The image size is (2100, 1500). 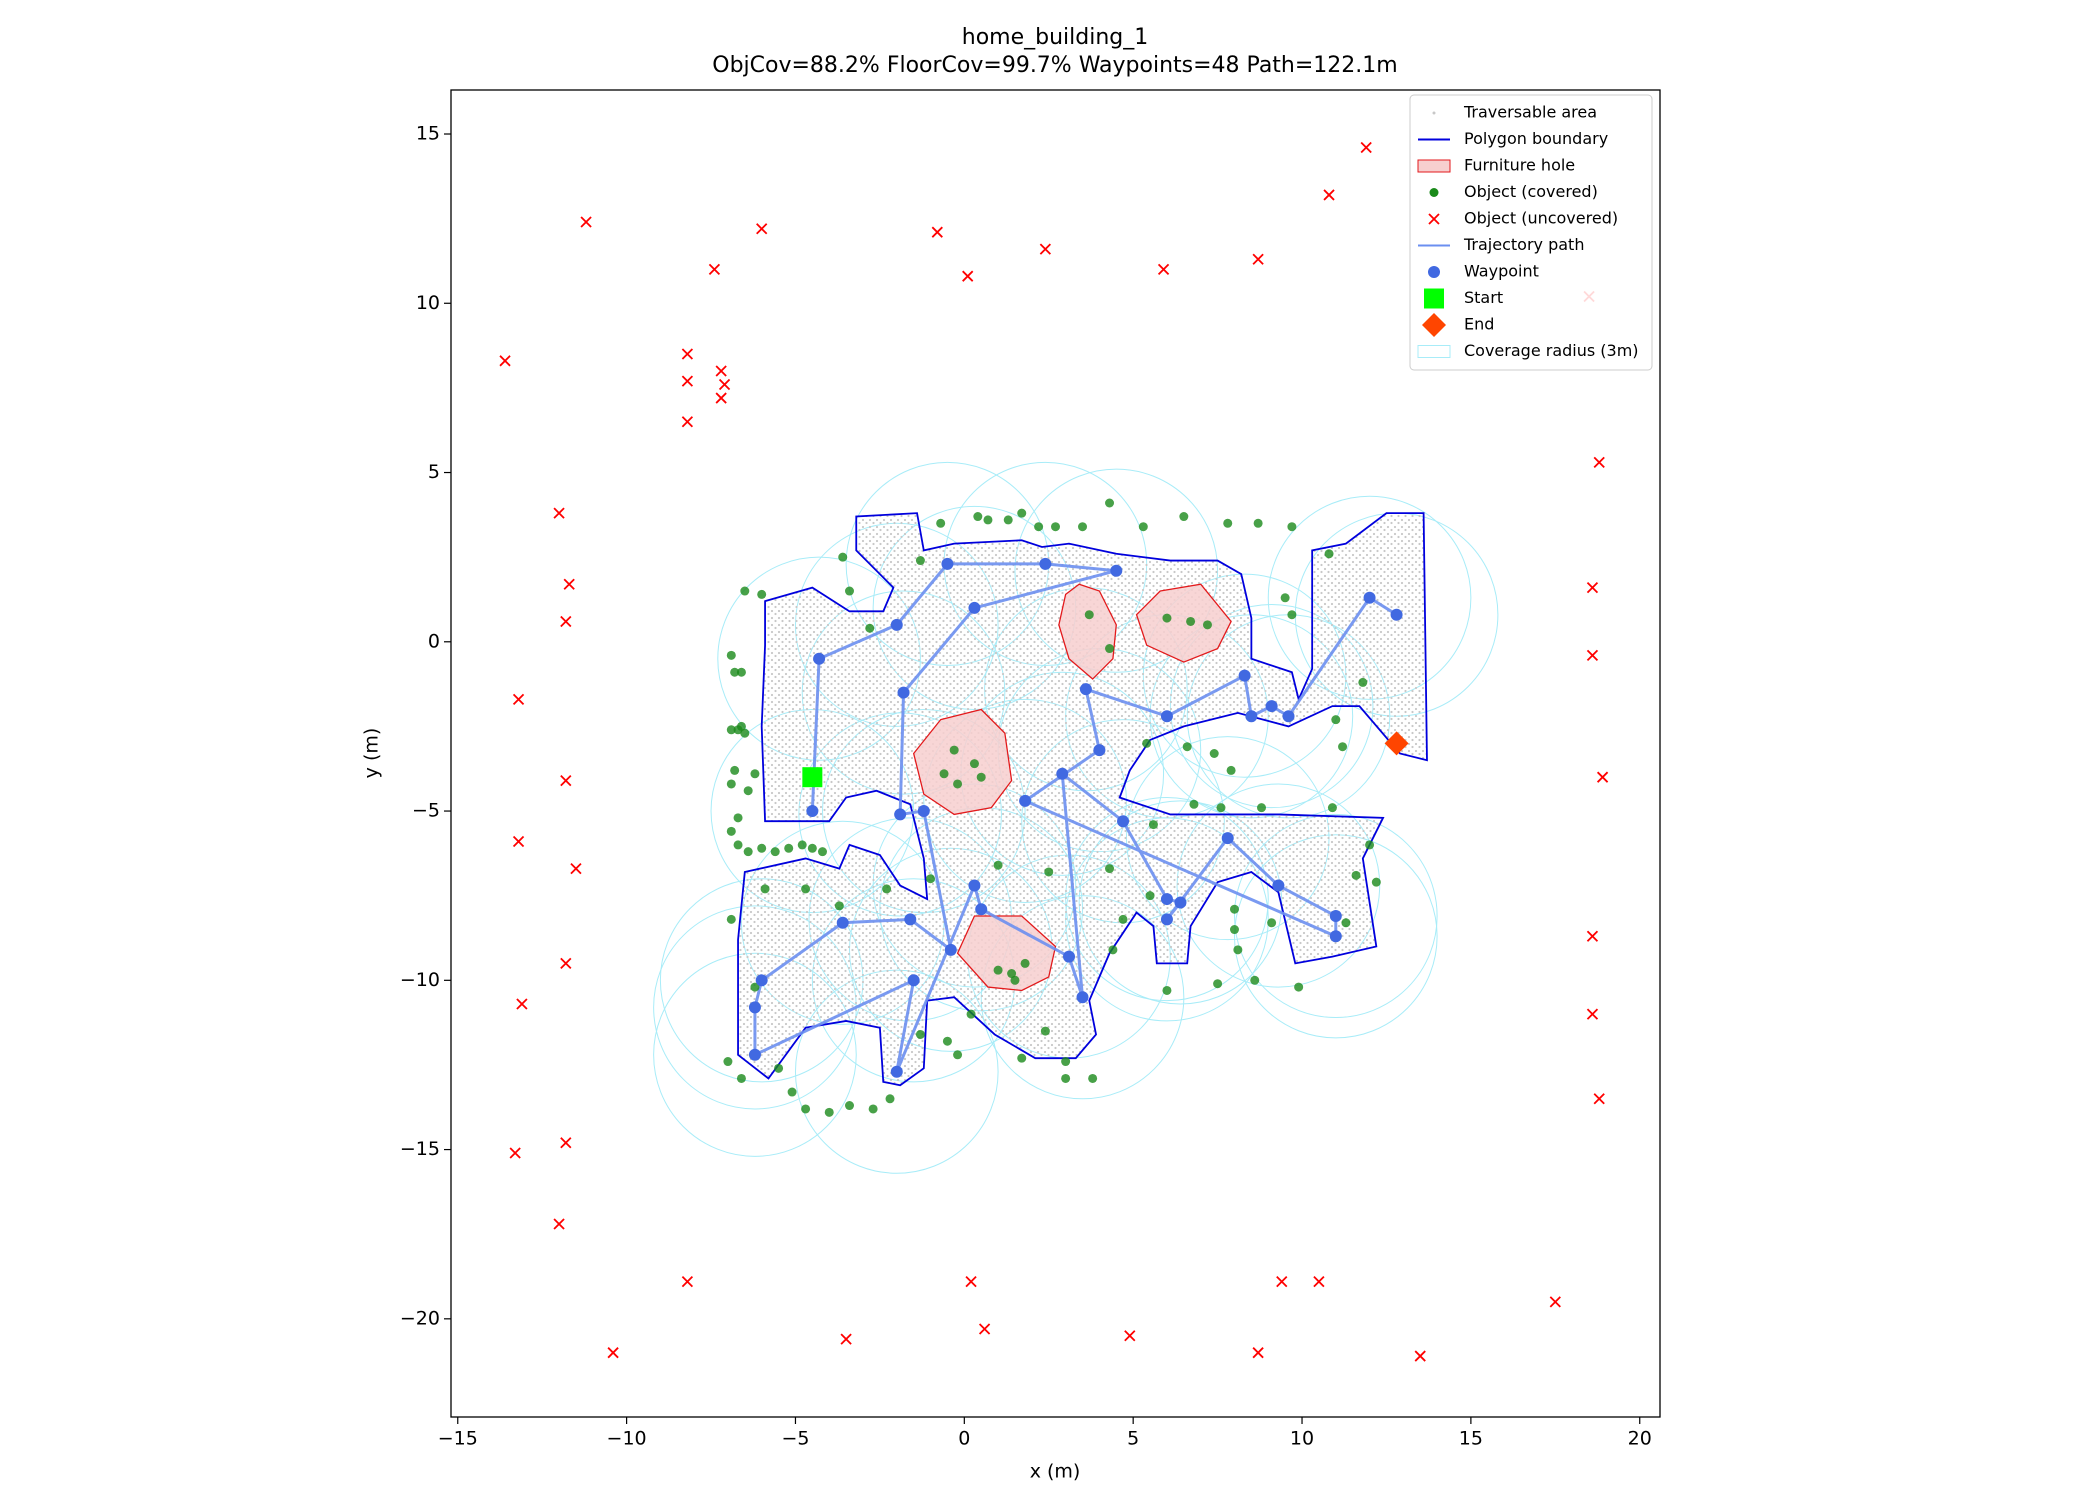 What do you see at coordinates (1541, 218) in the screenshot?
I see `legend-label: Object (uncovered)` at bounding box center [1541, 218].